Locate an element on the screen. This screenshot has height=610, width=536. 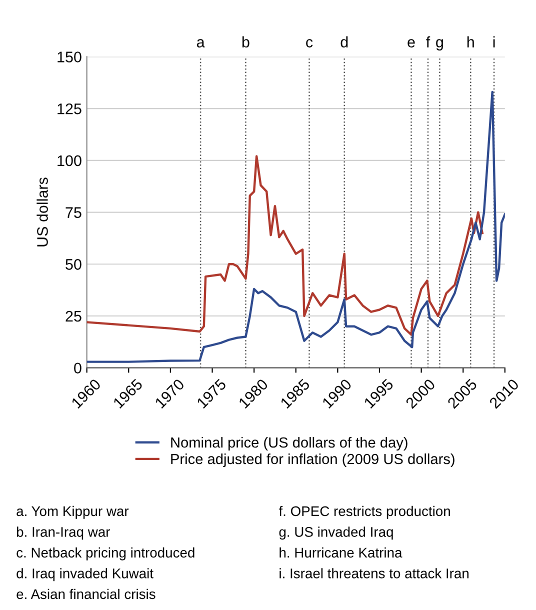
y-tick-label: 0 is located at coordinates (78, 368).